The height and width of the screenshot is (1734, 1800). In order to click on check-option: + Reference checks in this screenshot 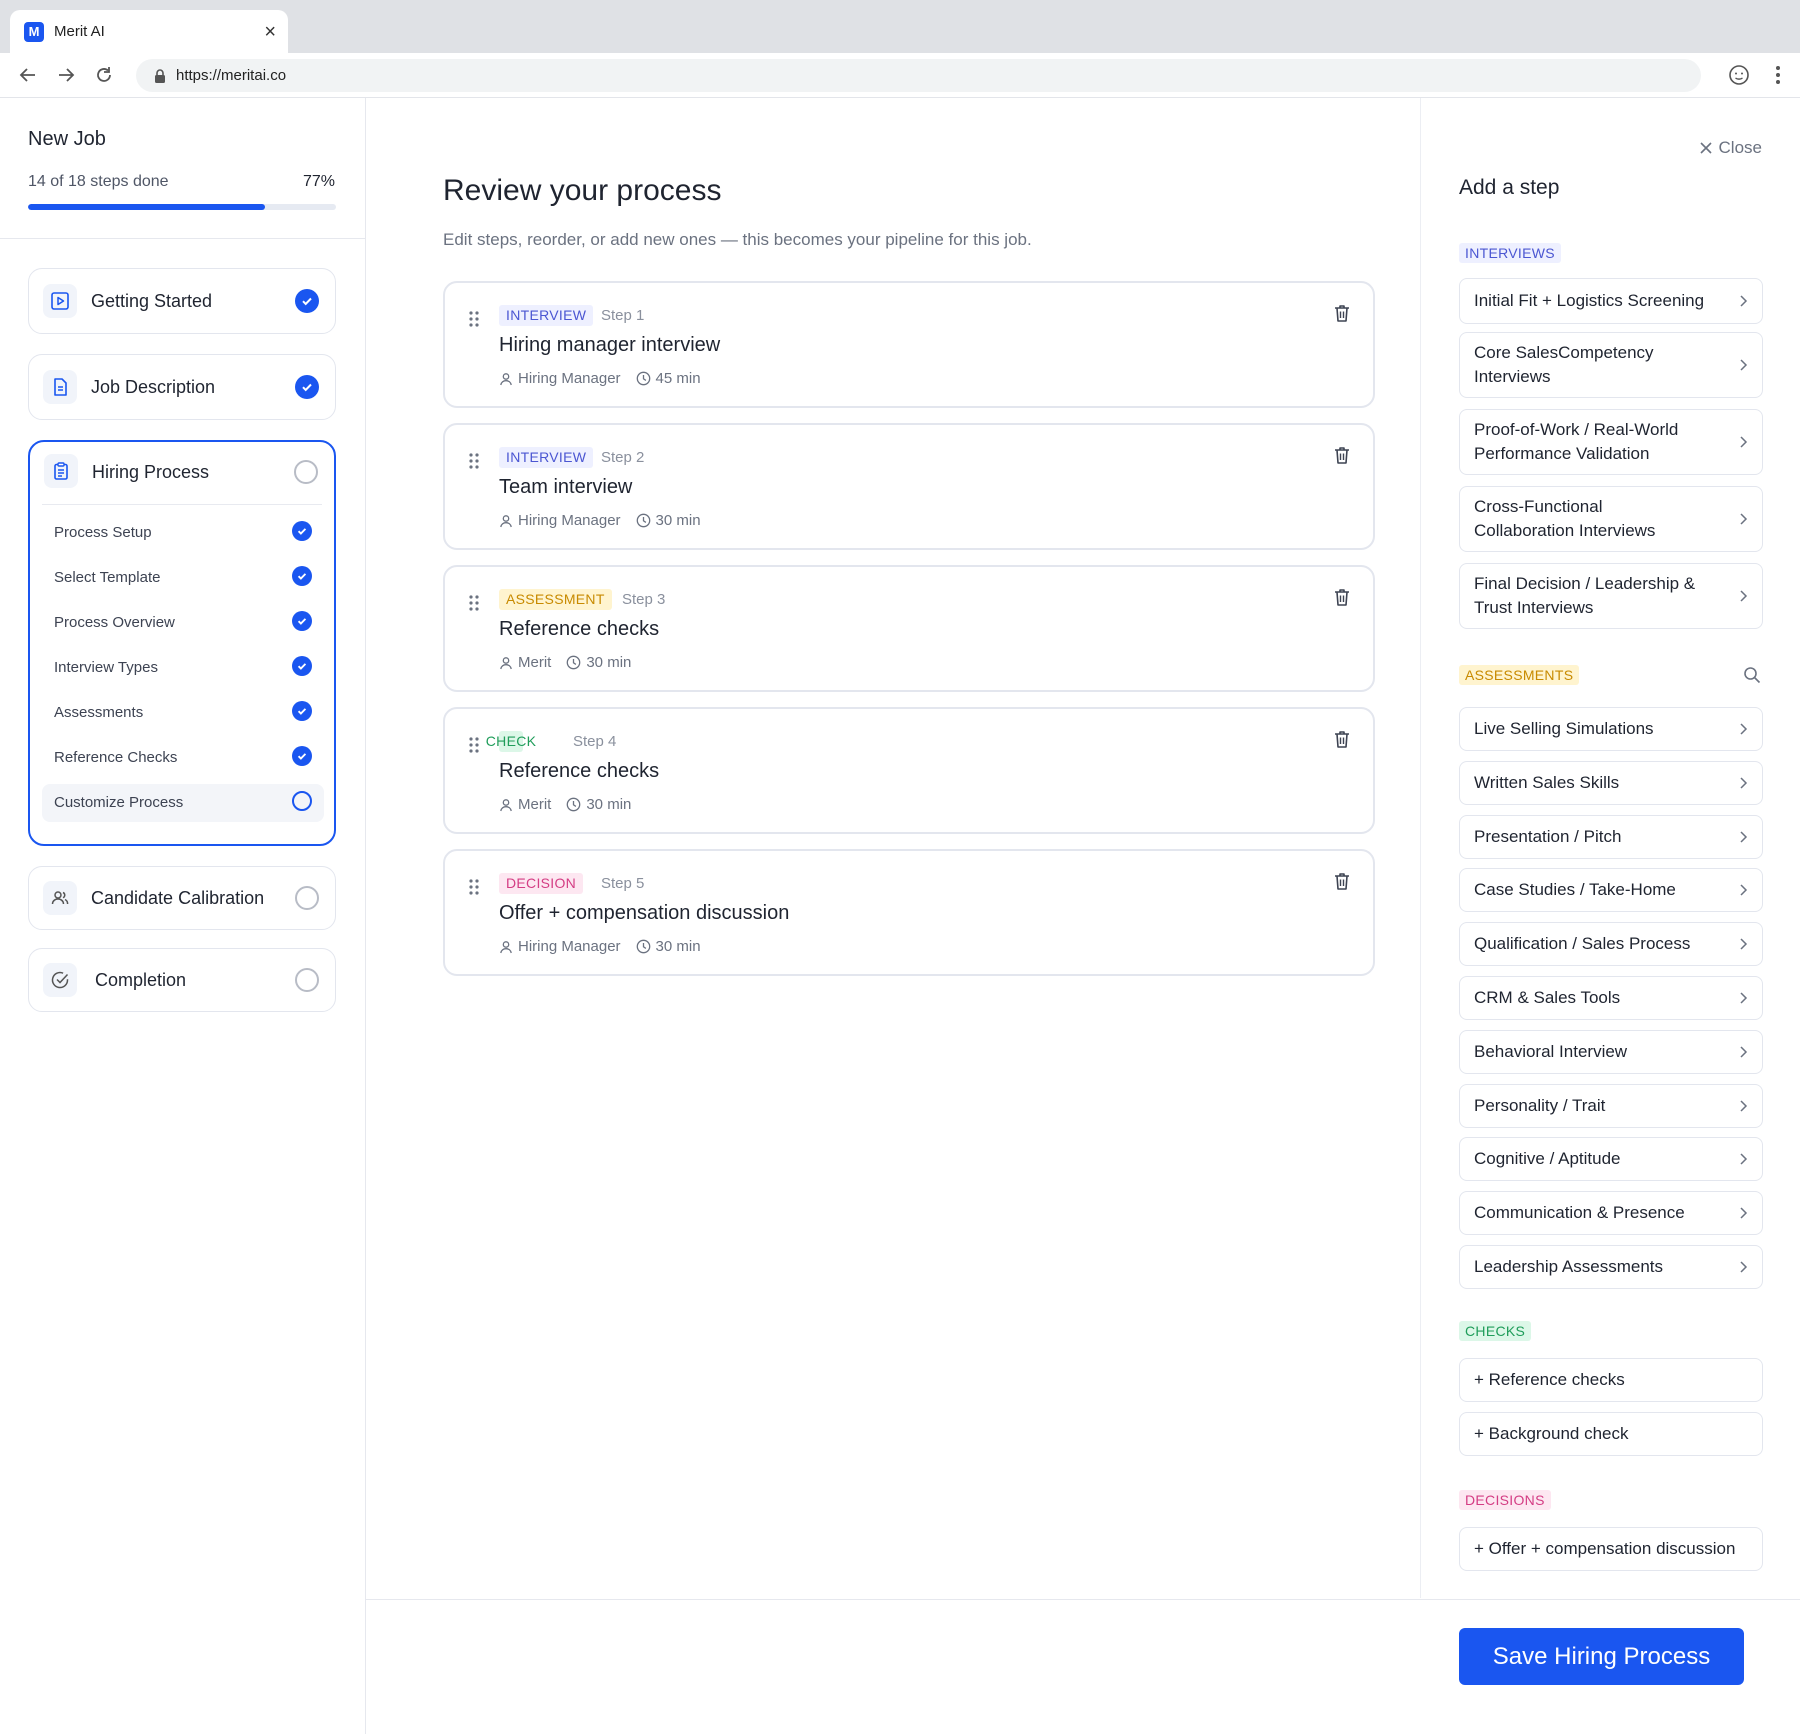, I will do `click(1611, 1380)`.